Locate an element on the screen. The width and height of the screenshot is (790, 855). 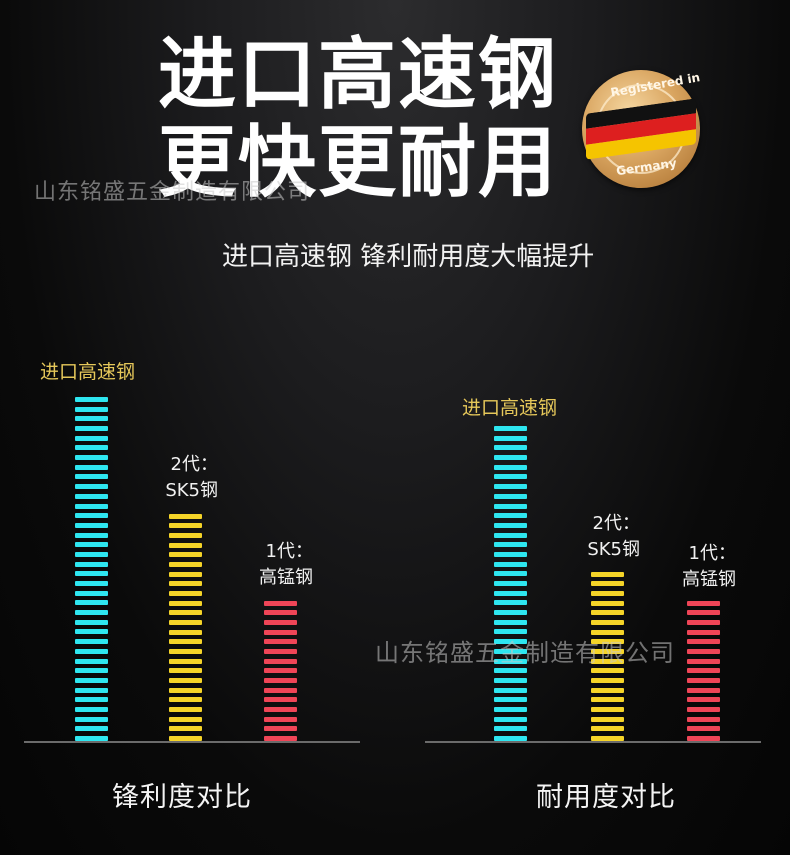
headline-line-2: 更快更耐用 is located at coordinates (358, 163).